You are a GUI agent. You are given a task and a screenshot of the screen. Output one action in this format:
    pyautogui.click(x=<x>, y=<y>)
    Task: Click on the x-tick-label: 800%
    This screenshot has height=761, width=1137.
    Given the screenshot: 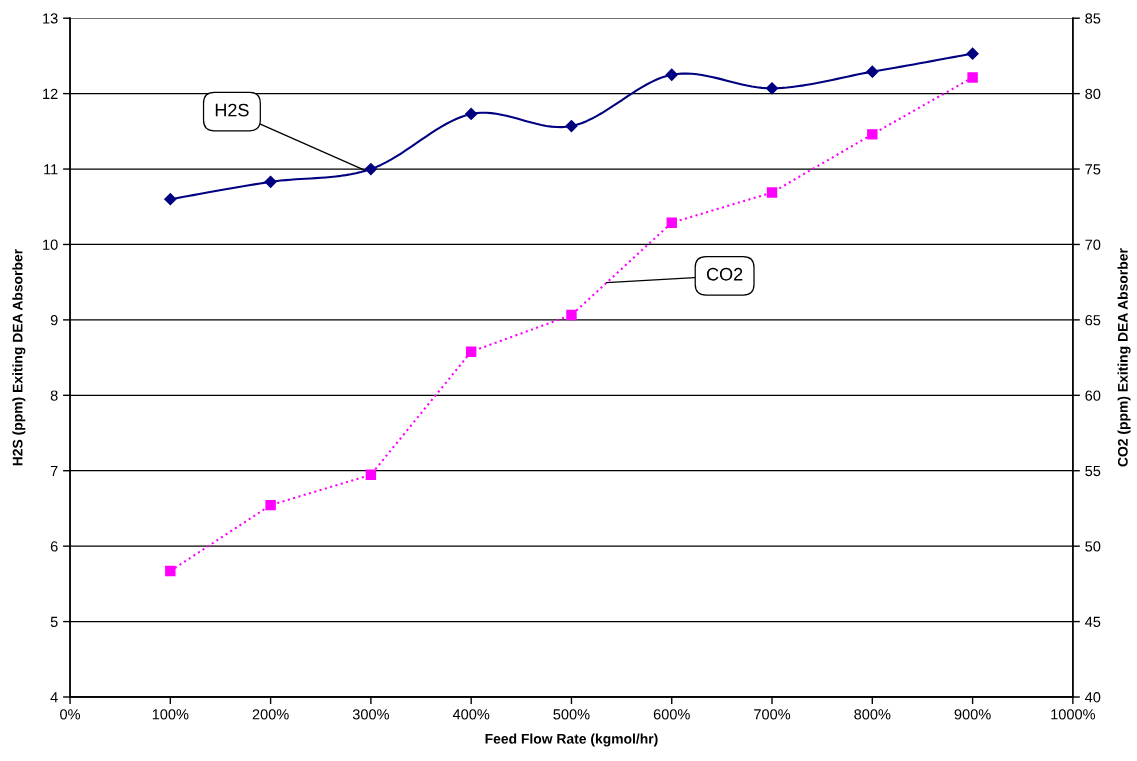 What is the action you would take?
    pyautogui.click(x=872, y=714)
    